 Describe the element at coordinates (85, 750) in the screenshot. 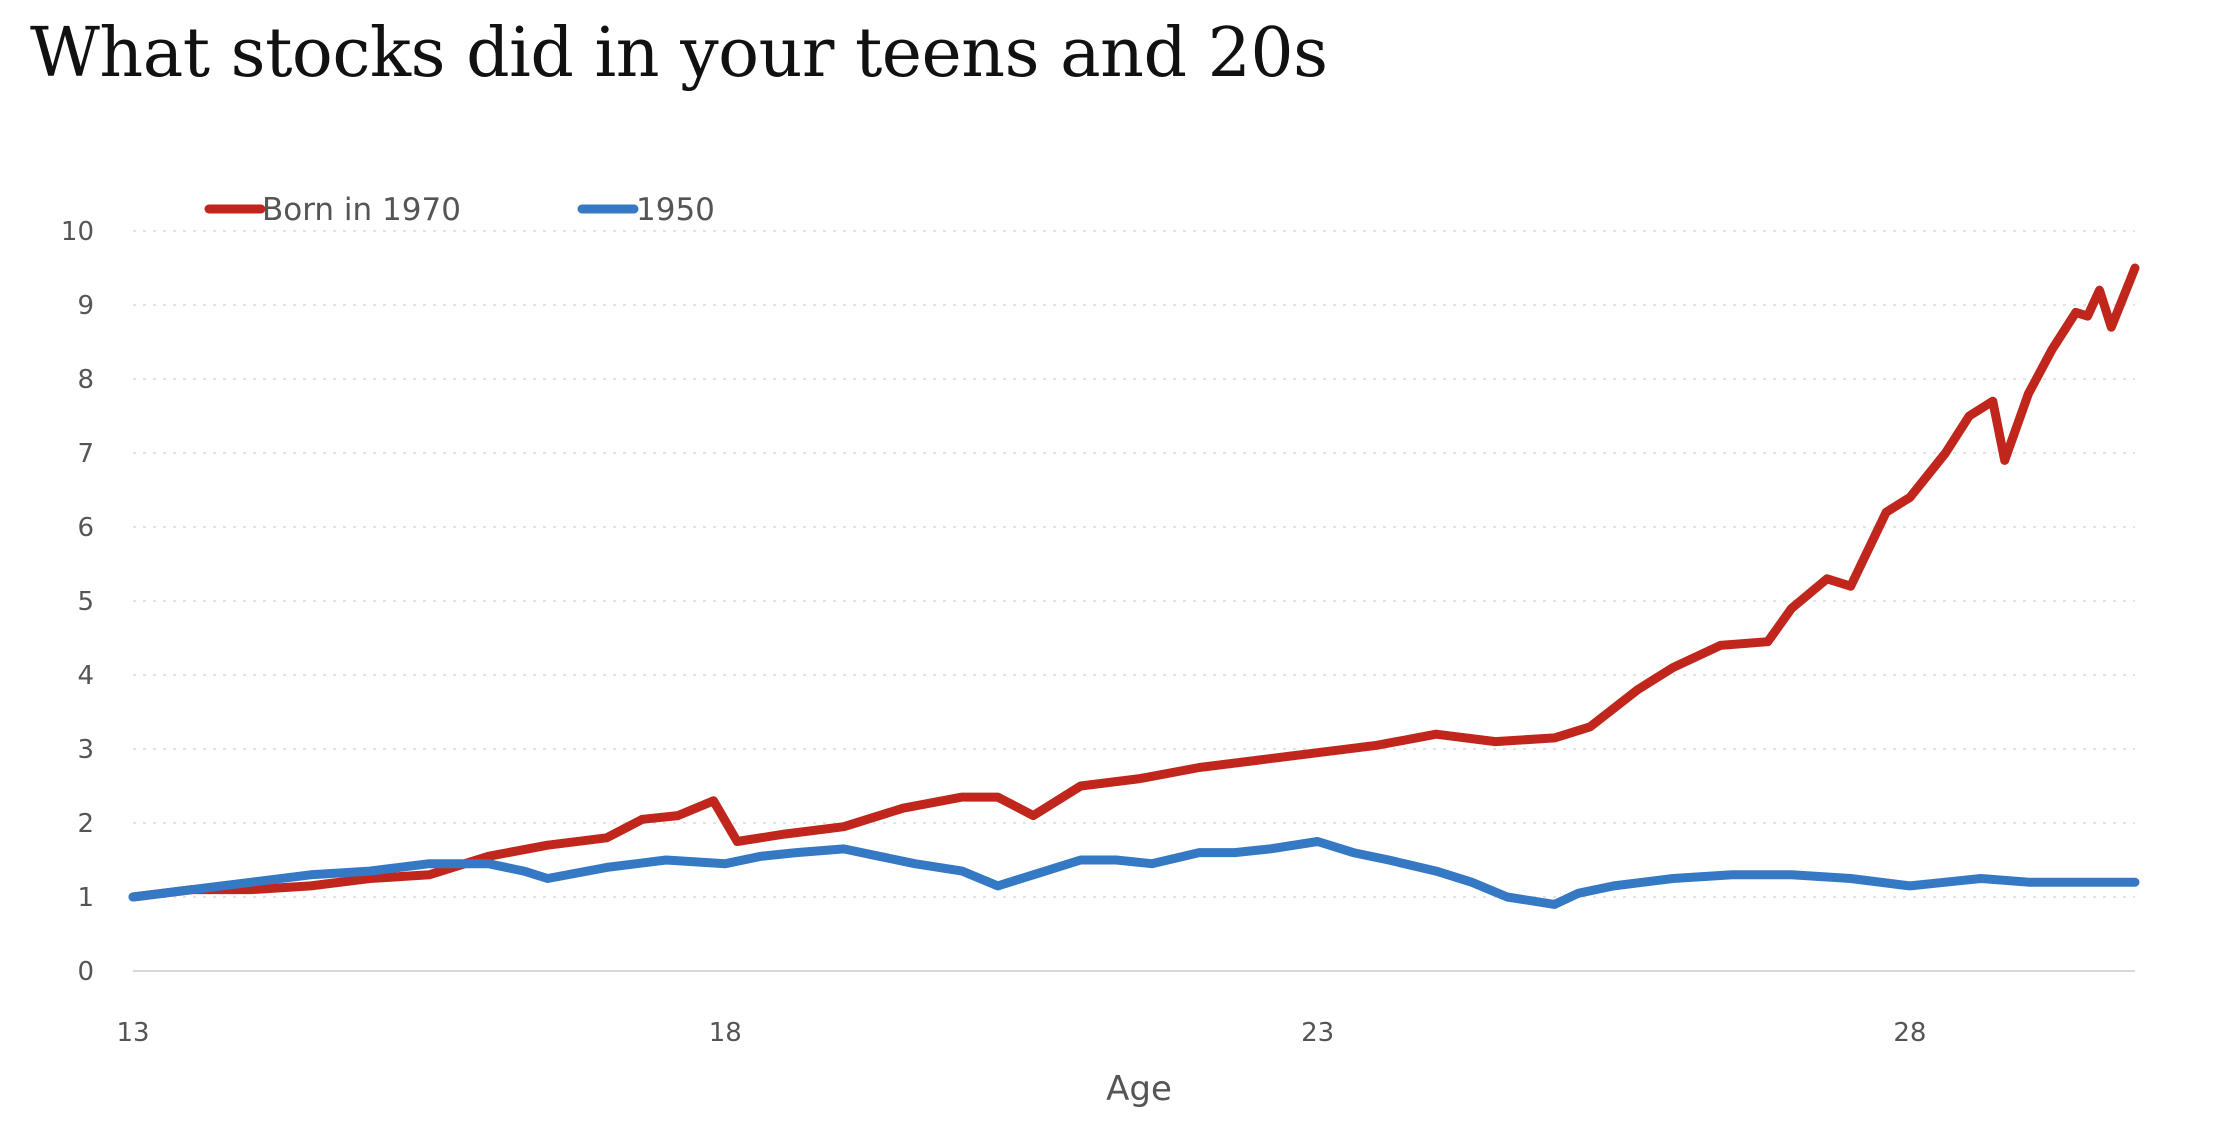

I see `y-tick-label: 3` at that location.